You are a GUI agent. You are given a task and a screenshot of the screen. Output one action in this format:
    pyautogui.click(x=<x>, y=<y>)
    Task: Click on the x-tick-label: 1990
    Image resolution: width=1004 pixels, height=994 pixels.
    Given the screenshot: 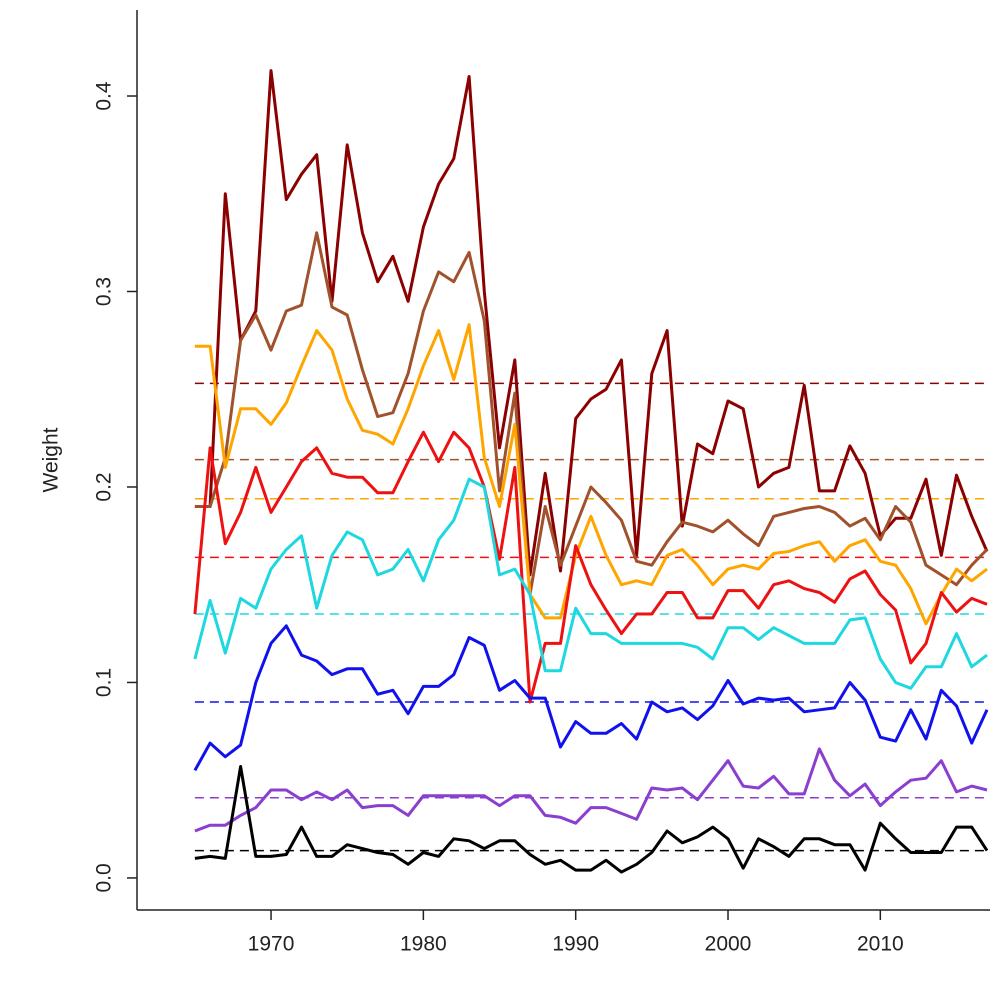 What is the action you would take?
    pyautogui.click(x=575, y=944)
    